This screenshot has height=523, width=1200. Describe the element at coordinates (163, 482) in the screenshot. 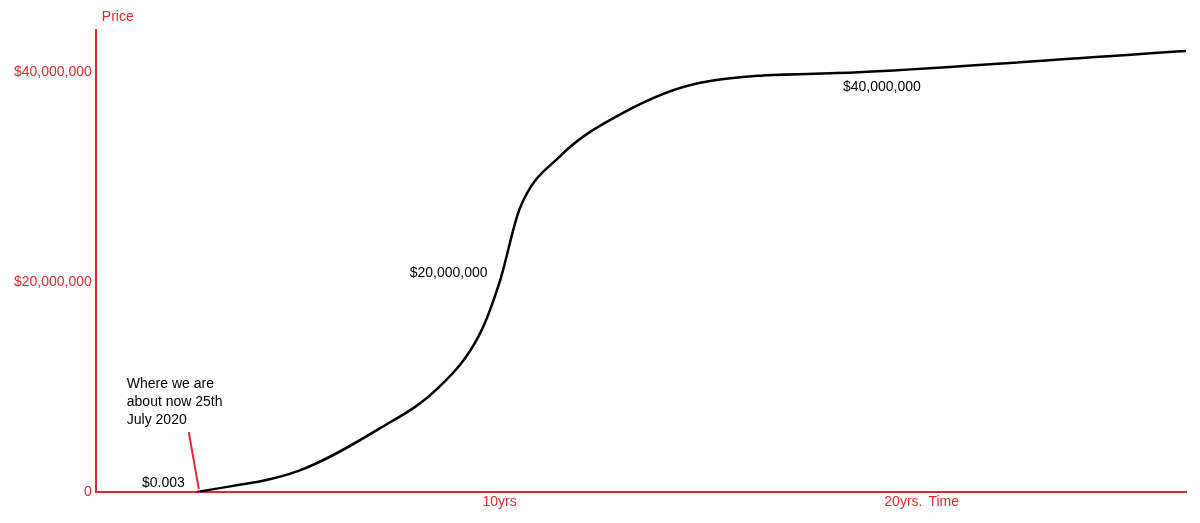

I see `annotation: $0.003` at that location.